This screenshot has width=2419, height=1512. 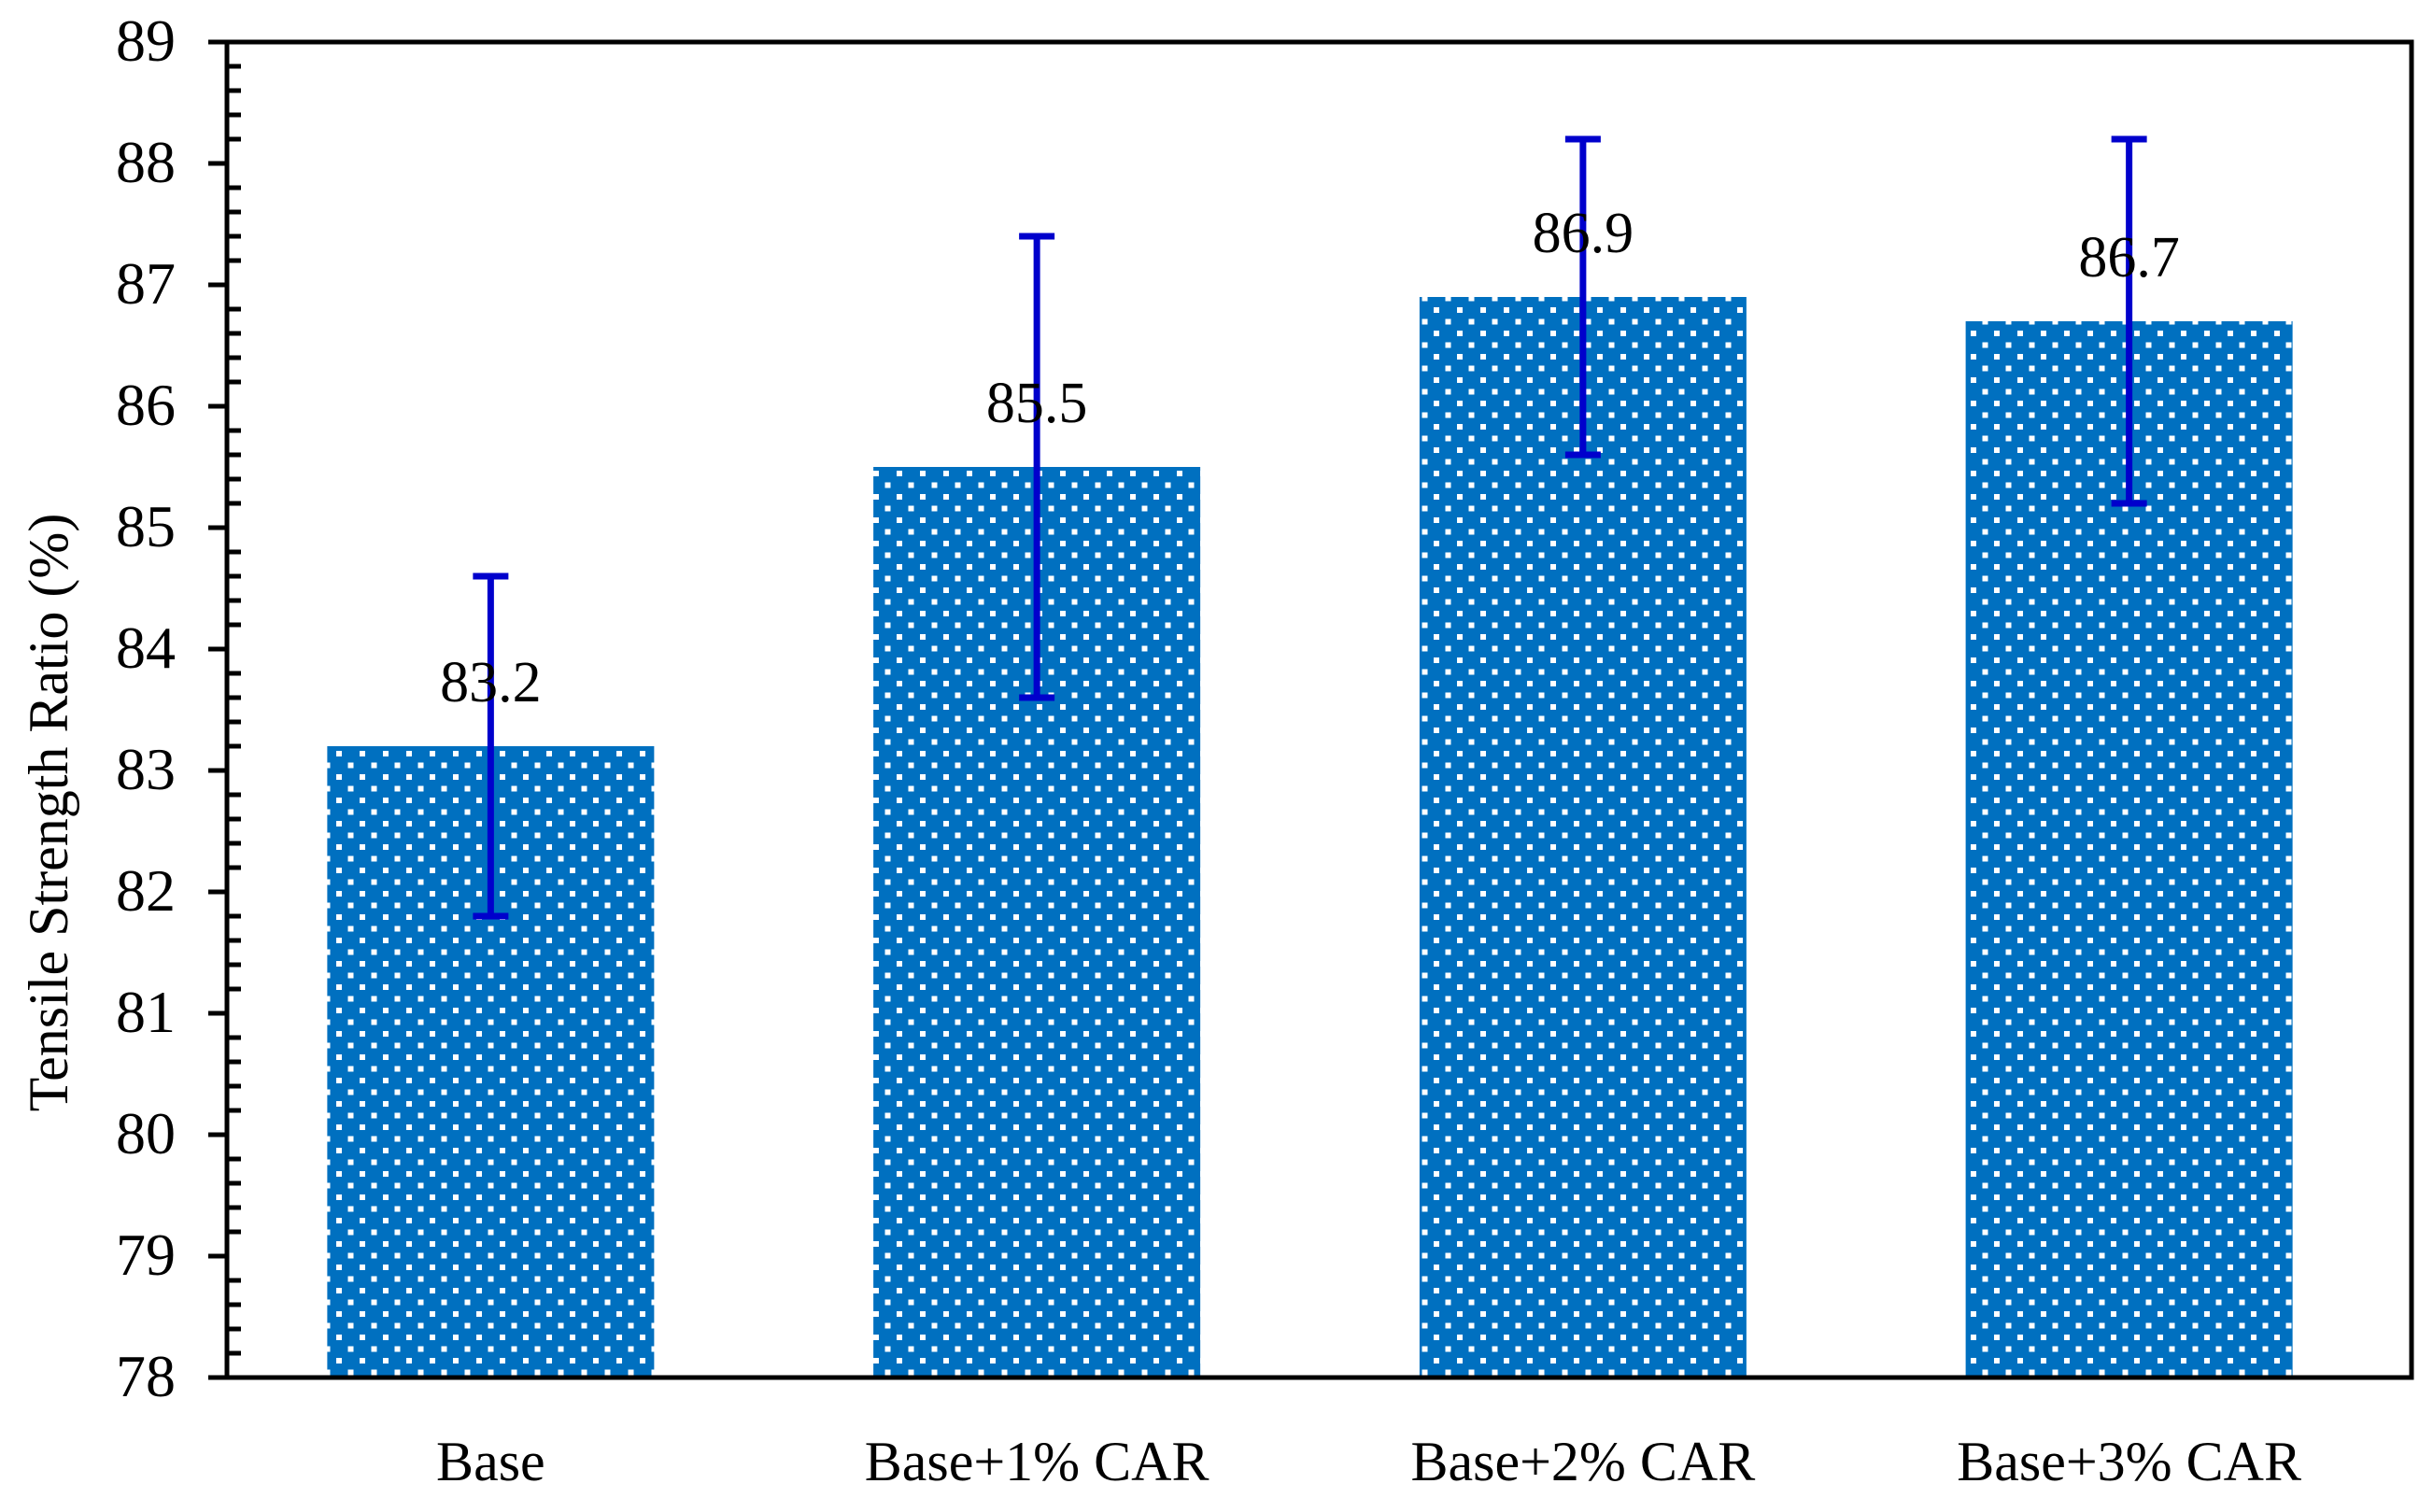 I want to click on data-label-1: 85.5, so click(x=1037, y=403).